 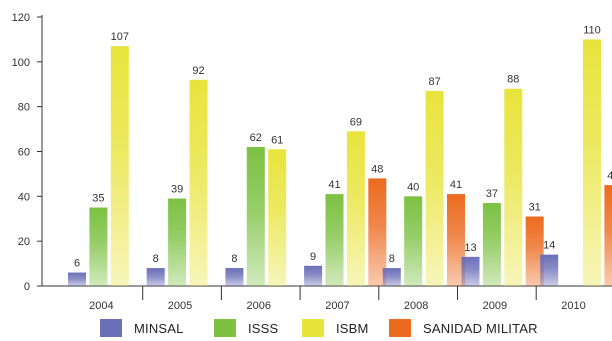 What do you see at coordinates (400, 328) in the screenshot?
I see `legend-swatch-sanidad-militar` at bounding box center [400, 328].